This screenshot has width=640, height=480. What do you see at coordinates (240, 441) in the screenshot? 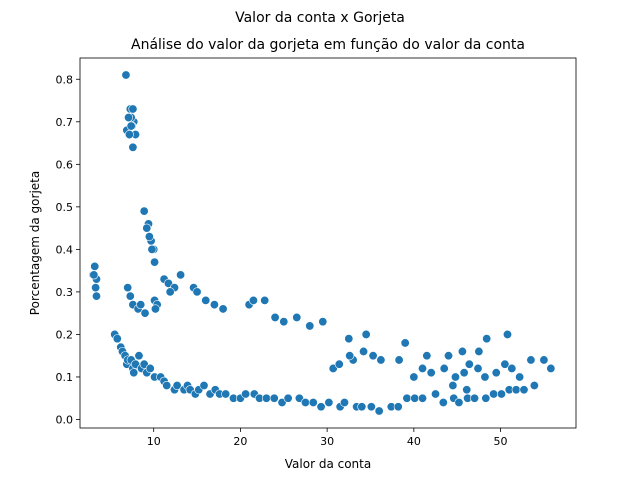
I see `x-tick-label: 20` at bounding box center [240, 441].